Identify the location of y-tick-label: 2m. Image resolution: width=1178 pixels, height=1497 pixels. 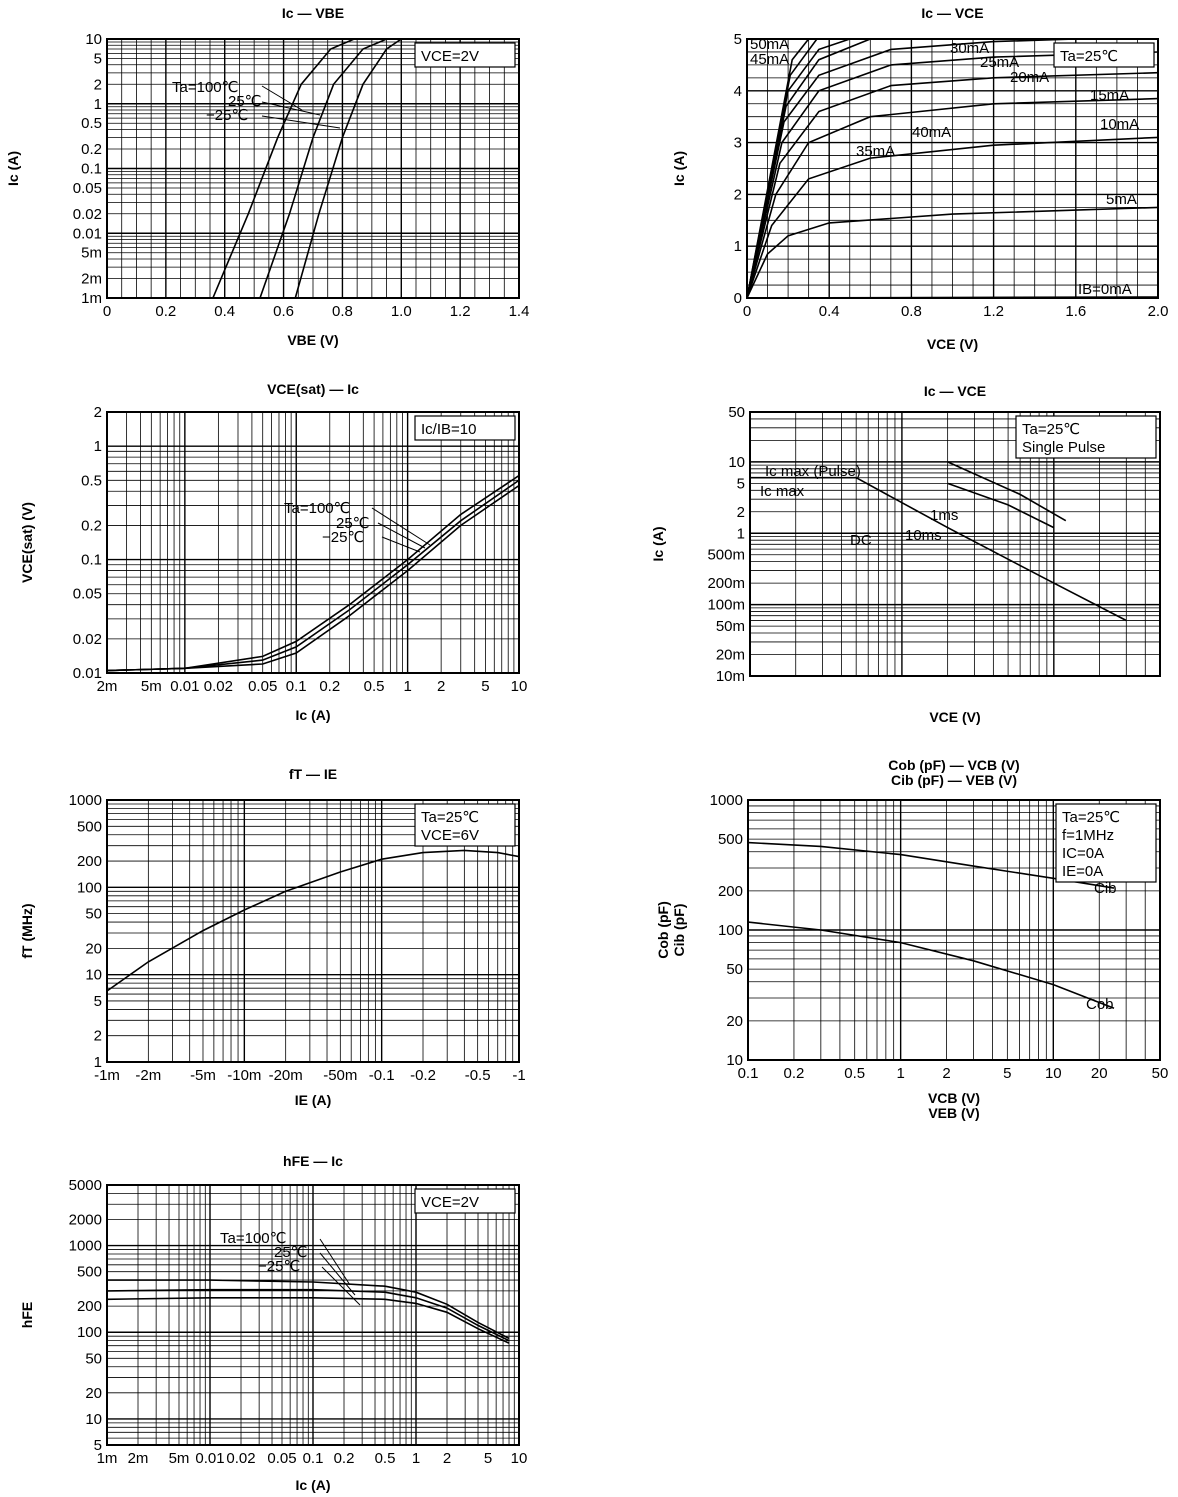
(91, 279).